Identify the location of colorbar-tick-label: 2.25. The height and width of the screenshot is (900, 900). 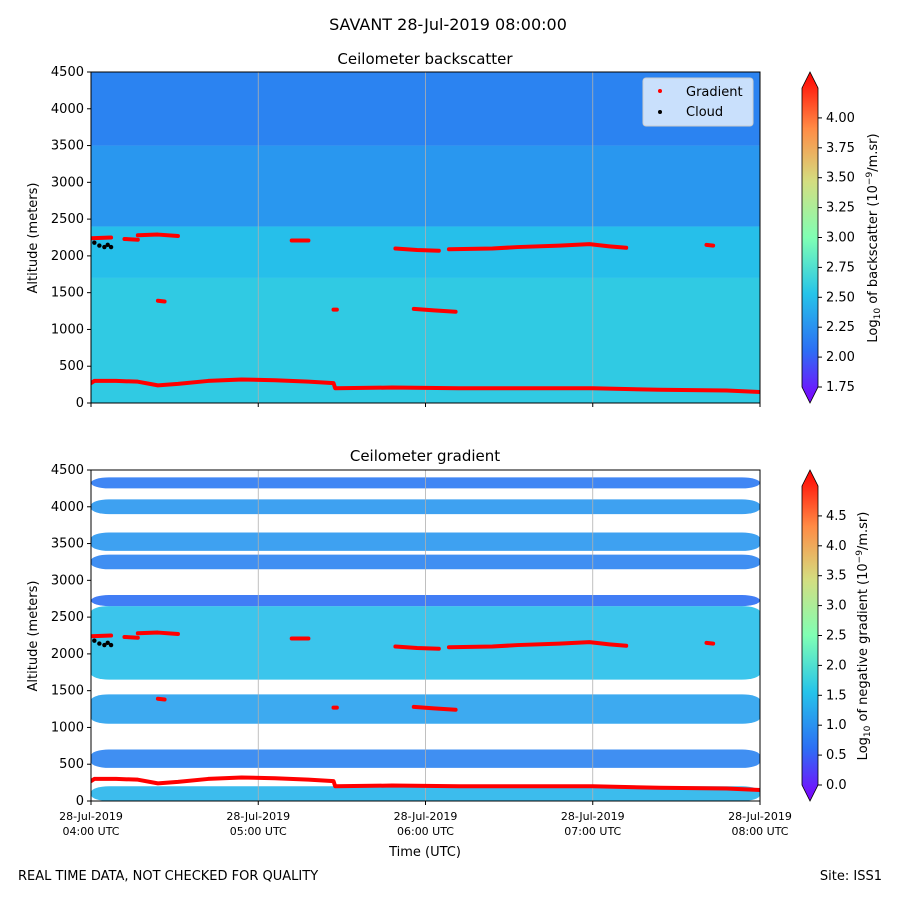
(840, 327).